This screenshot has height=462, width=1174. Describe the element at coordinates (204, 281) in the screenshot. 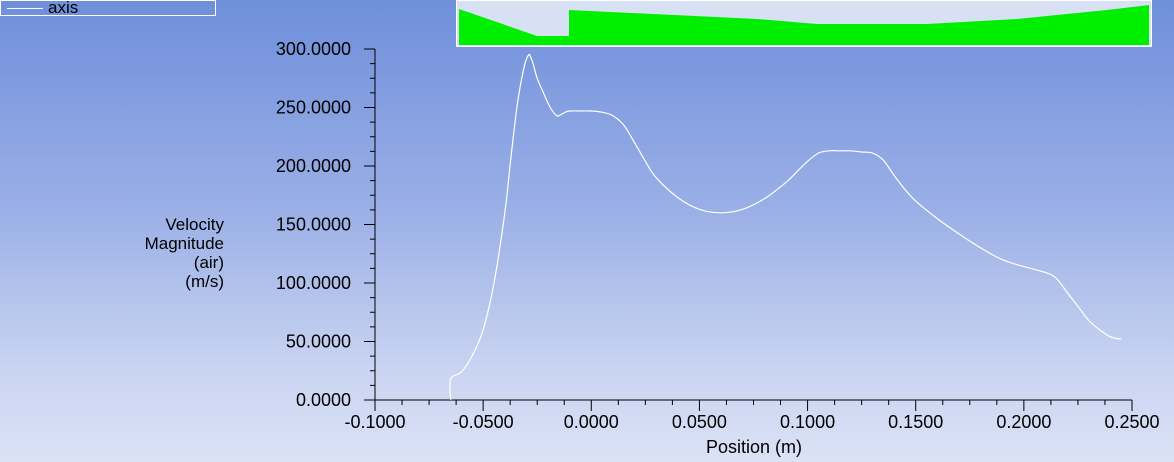

I see `y-axis-label-line: (m/s)` at that location.